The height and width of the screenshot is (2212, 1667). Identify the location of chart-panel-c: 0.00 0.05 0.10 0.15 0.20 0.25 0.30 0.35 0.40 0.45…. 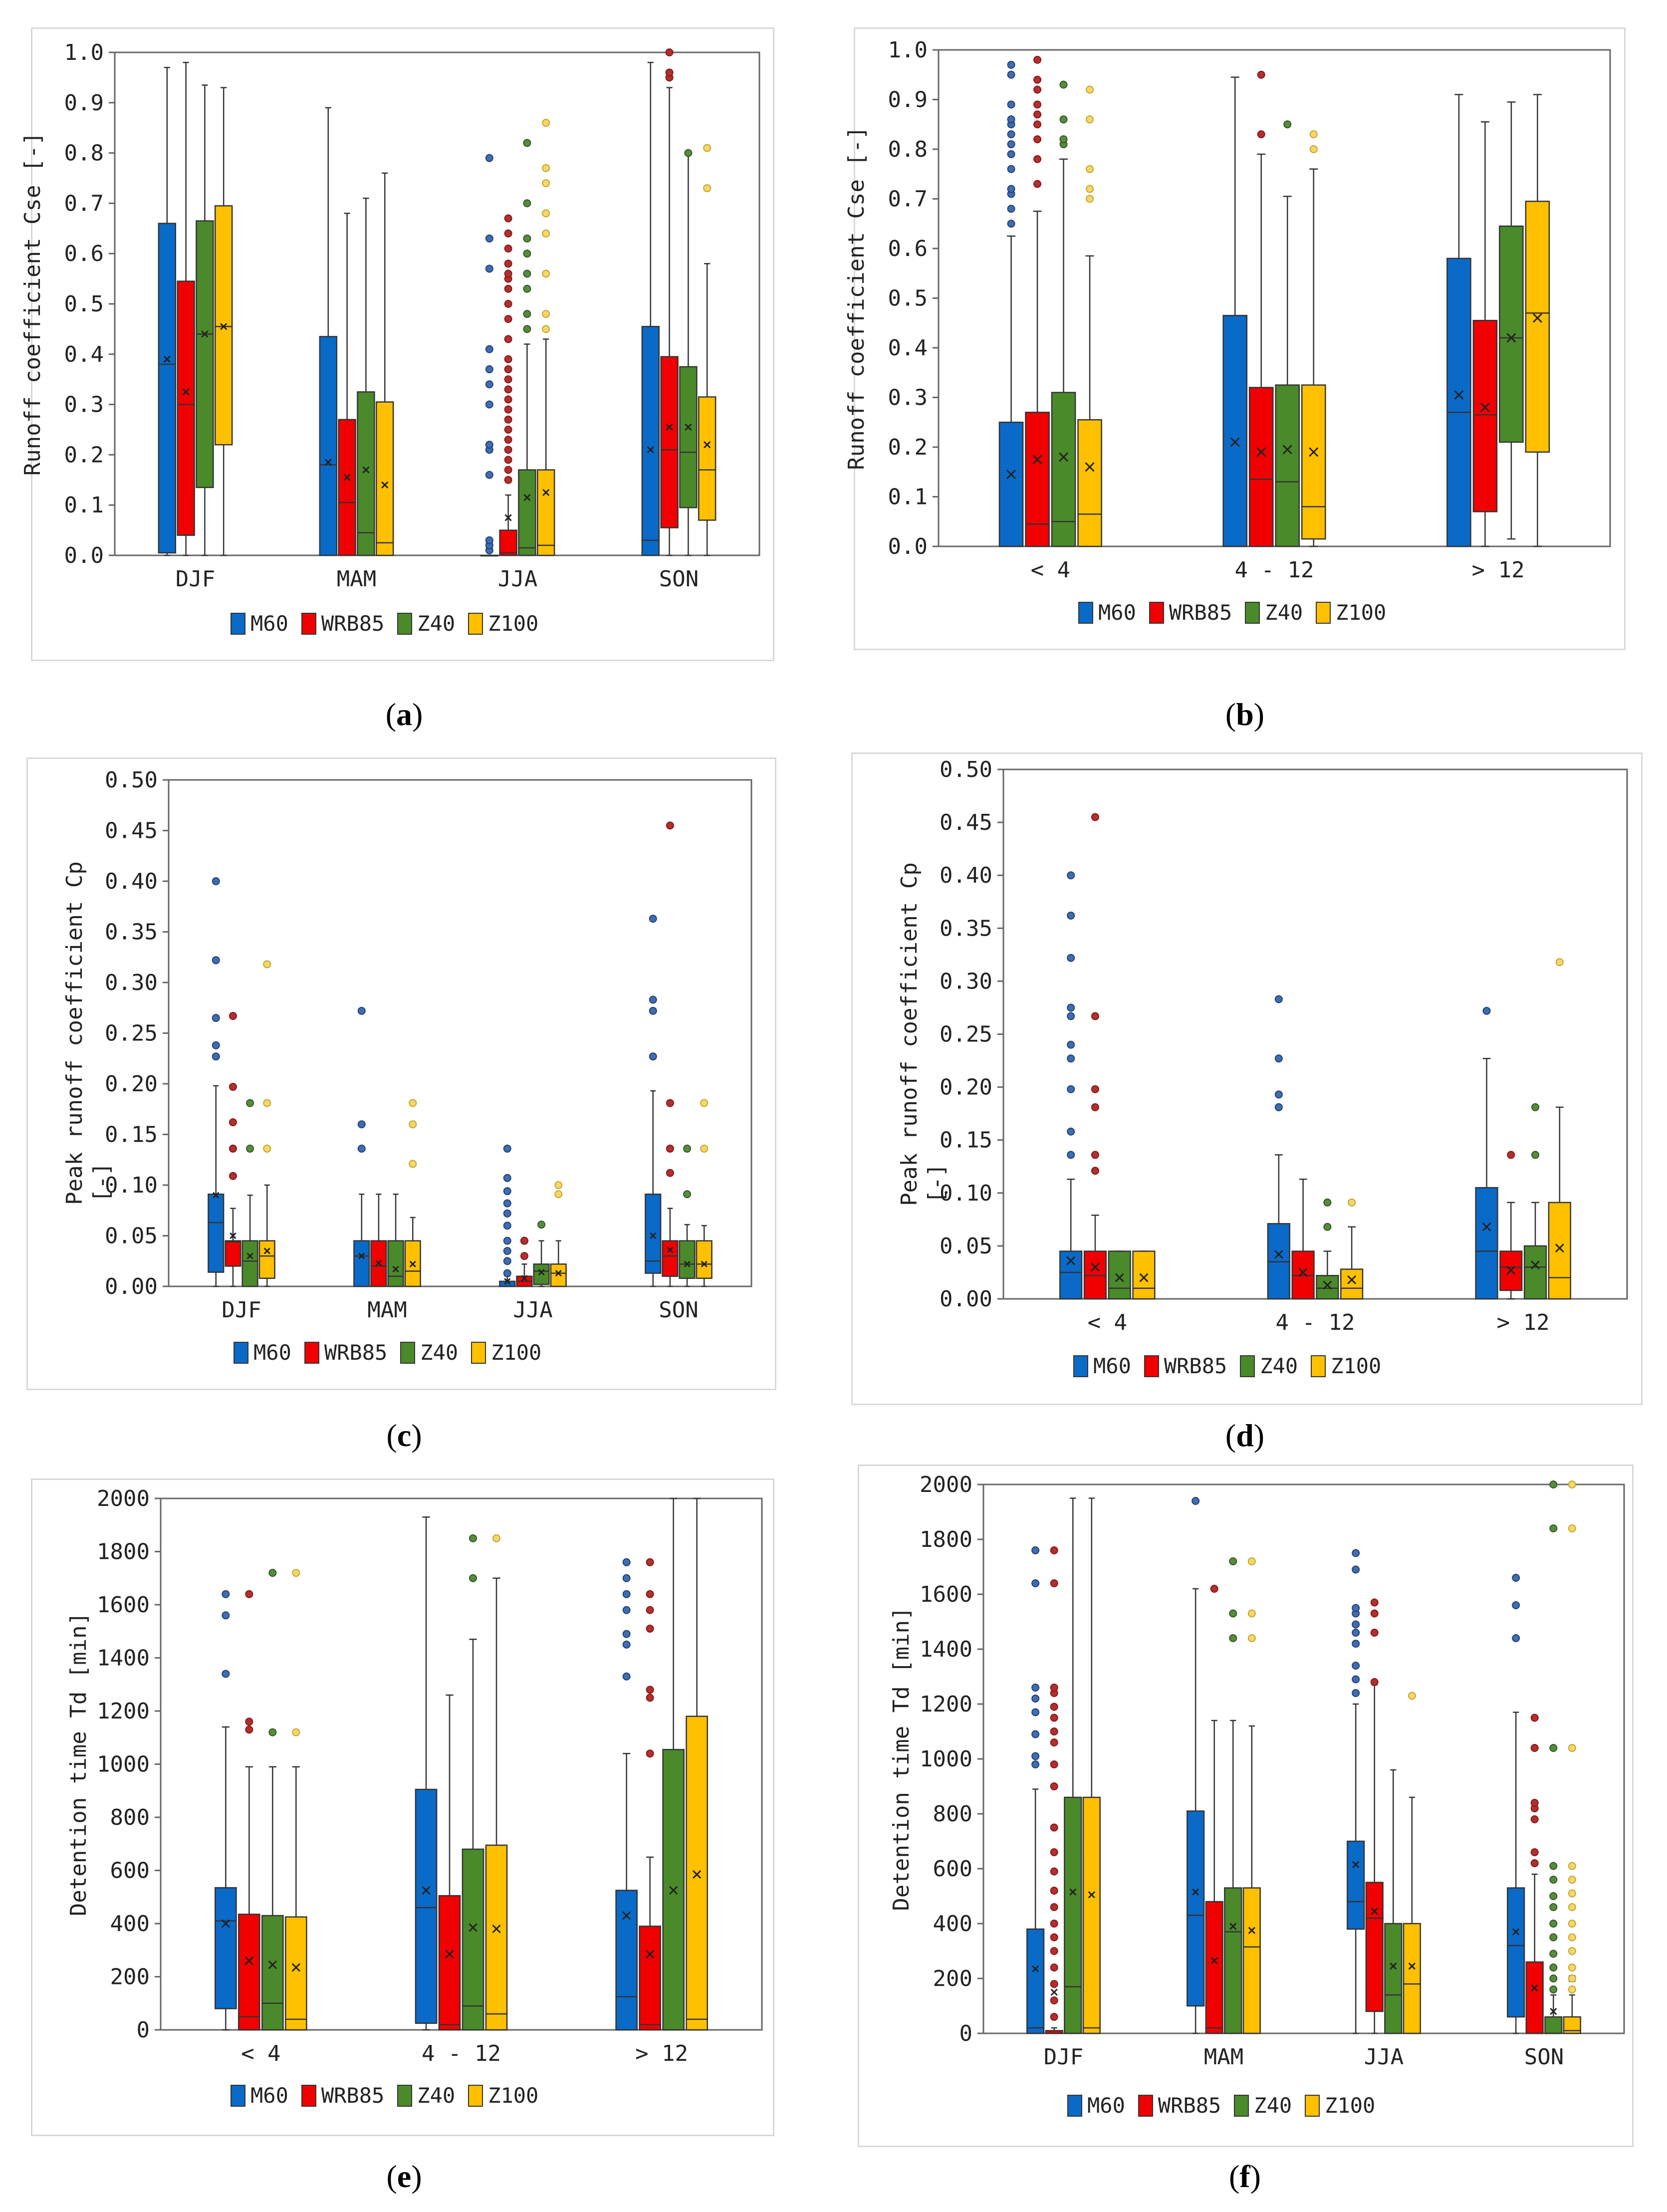
(401, 1073).